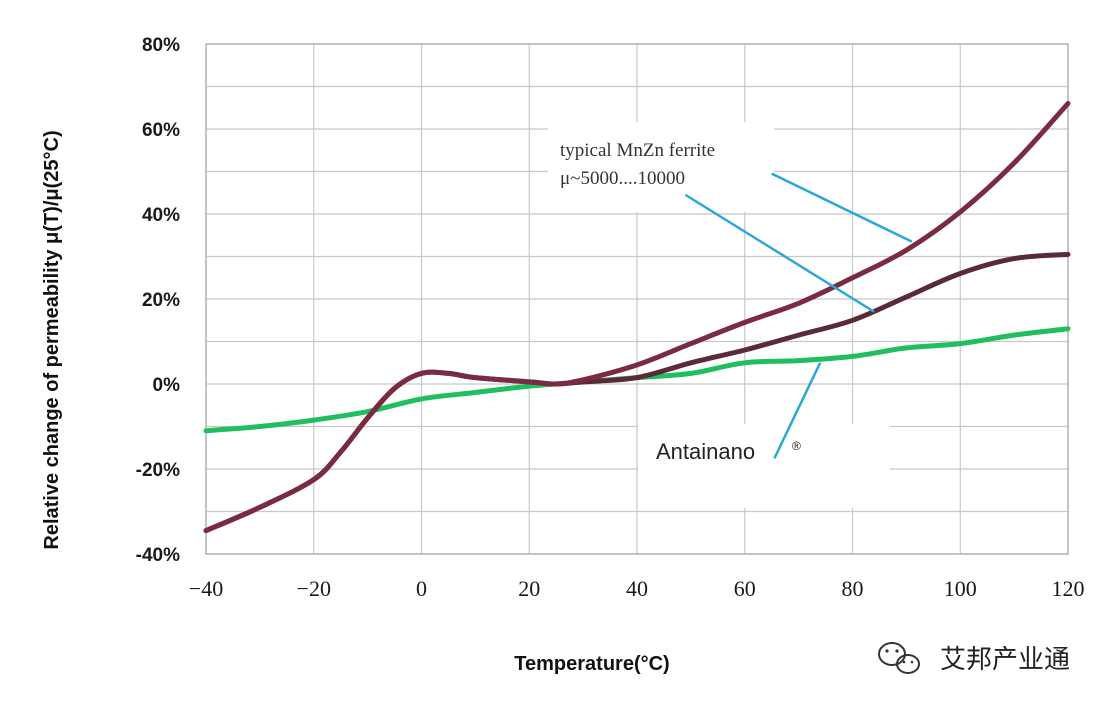 The width and height of the screenshot is (1104, 708). What do you see at coordinates (705, 451) in the screenshot?
I see `antainano-label: Antainano` at bounding box center [705, 451].